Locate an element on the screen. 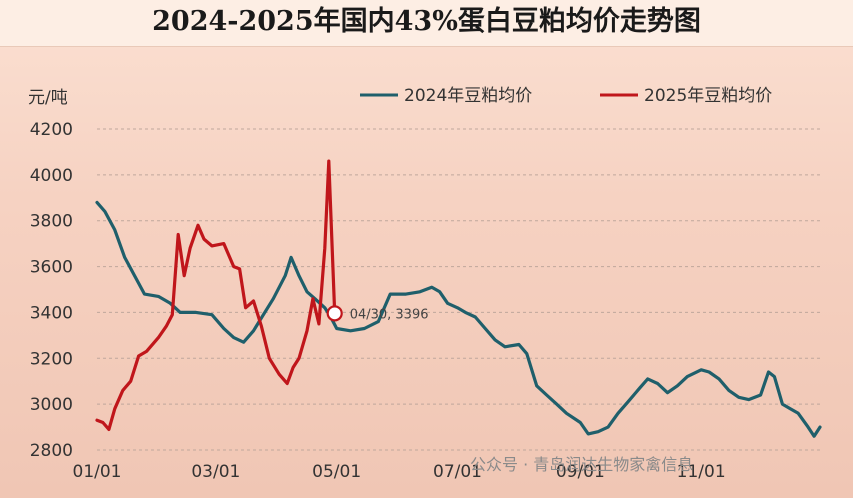  y-tick-label: 4200 is located at coordinates (51, 130).